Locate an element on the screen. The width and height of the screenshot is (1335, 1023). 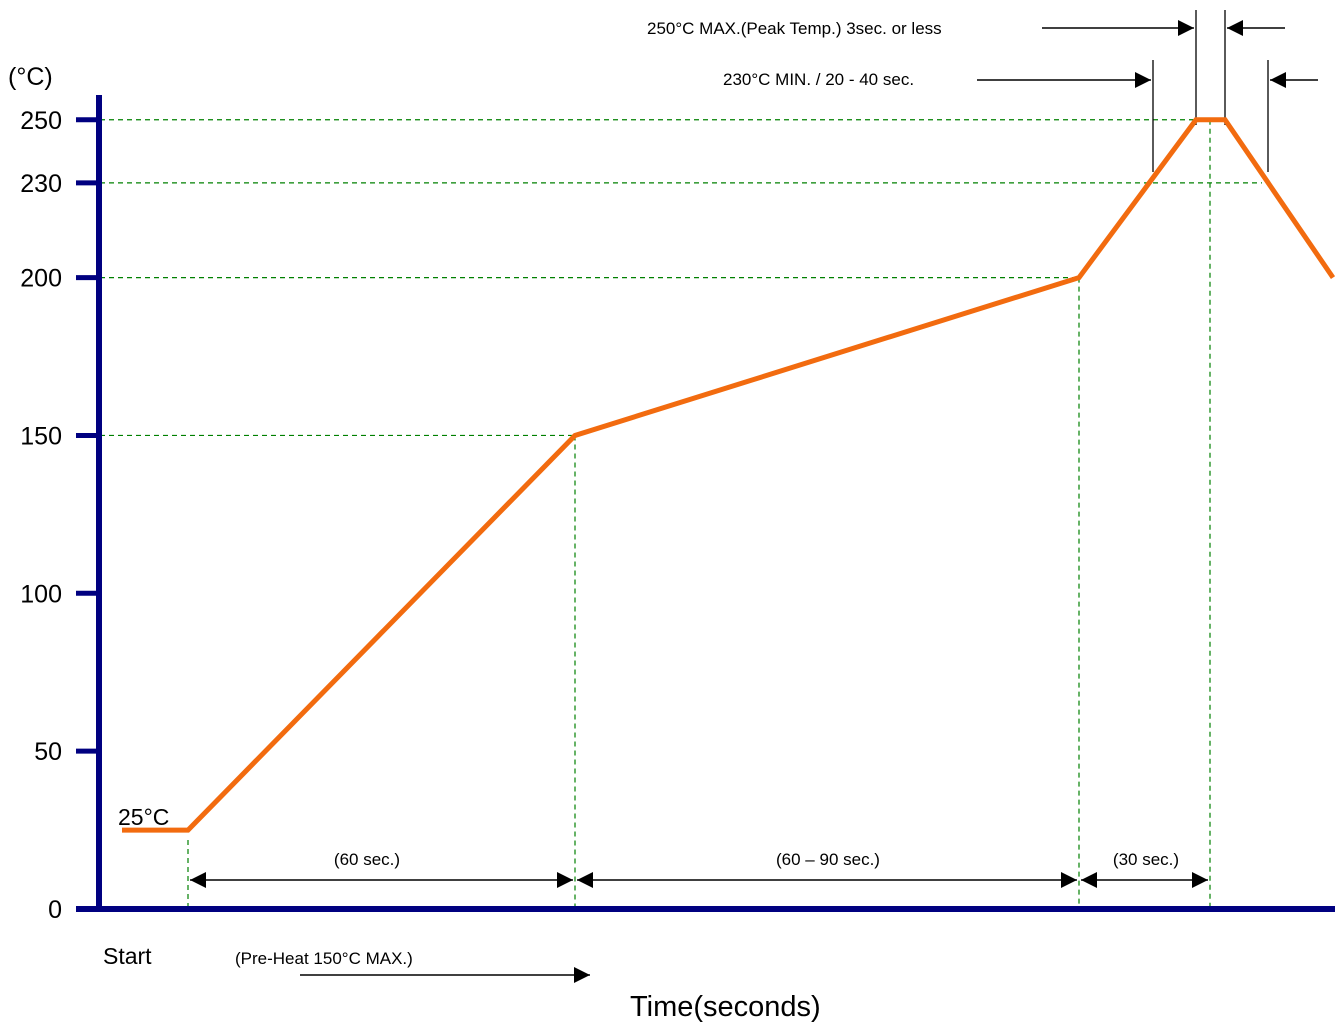
y-tick-label: 200 is located at coordinates (41, 279).